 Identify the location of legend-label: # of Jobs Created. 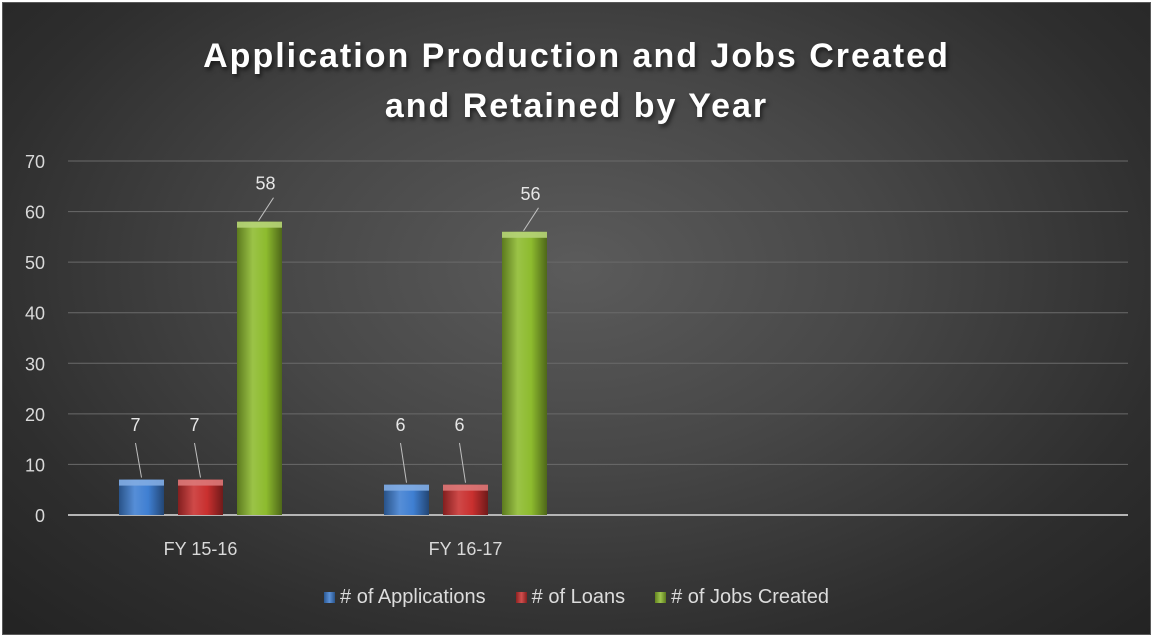
(750, 597).